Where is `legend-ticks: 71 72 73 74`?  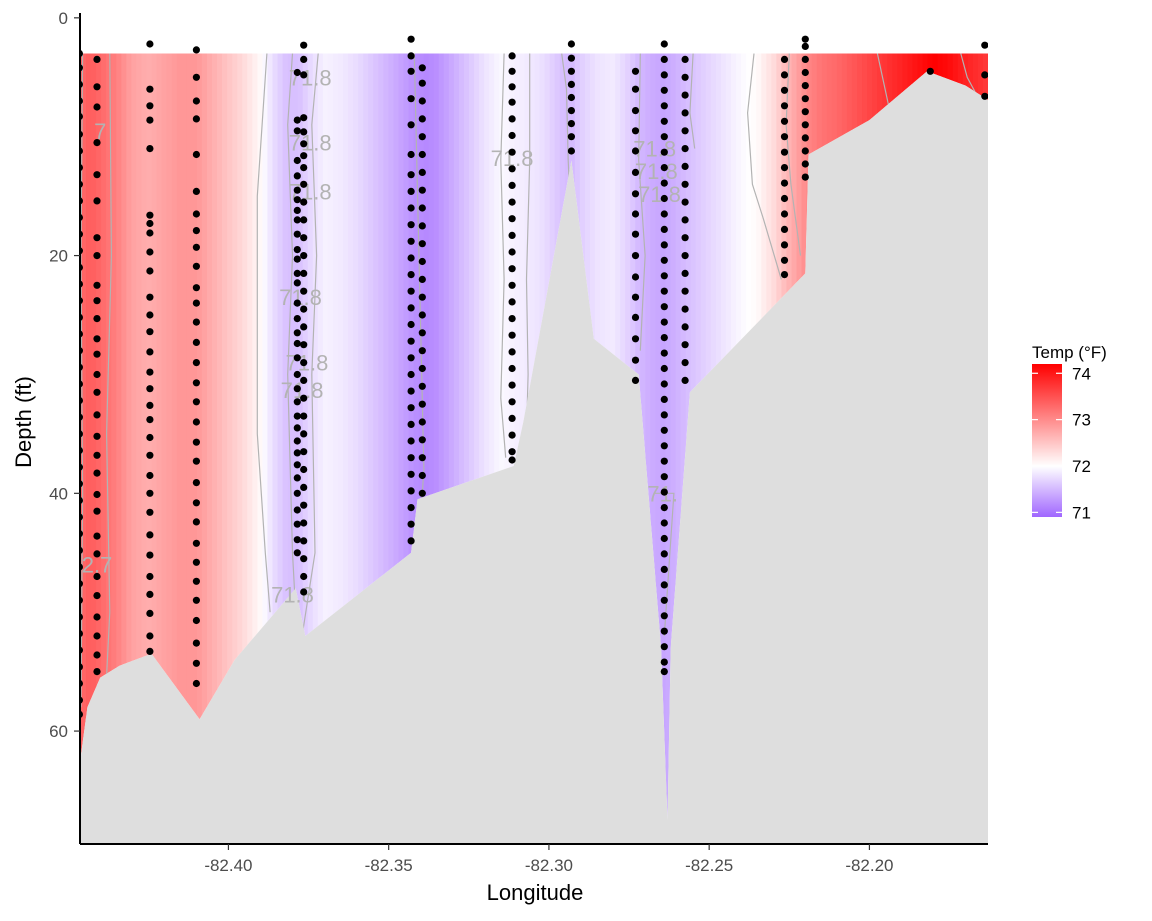
legend-ticks: 71 72 73 74 is located at coordinates (1061, 443).